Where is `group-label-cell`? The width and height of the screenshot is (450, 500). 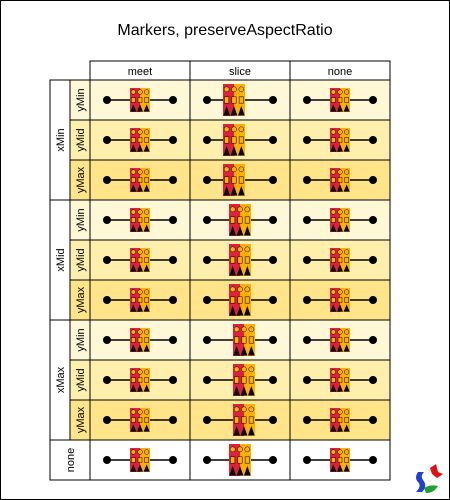
group-label-cell is located at coordinates (70, 460).